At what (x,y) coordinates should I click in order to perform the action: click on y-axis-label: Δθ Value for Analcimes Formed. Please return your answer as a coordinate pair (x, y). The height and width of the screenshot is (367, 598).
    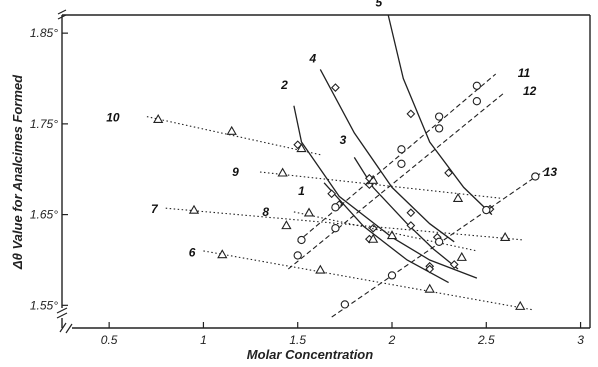
    Looking at the image, I should click on (17, 172).